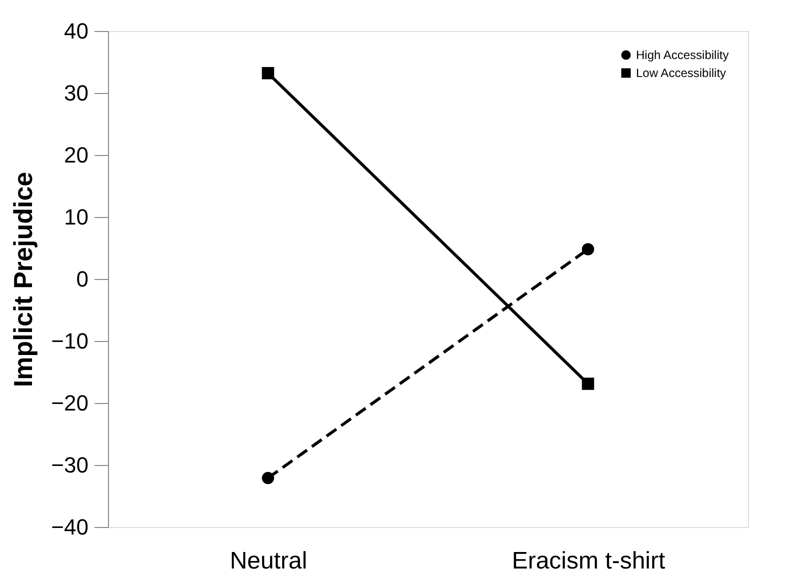  I want to click on y-tick-label: −10, so click(69, 341).